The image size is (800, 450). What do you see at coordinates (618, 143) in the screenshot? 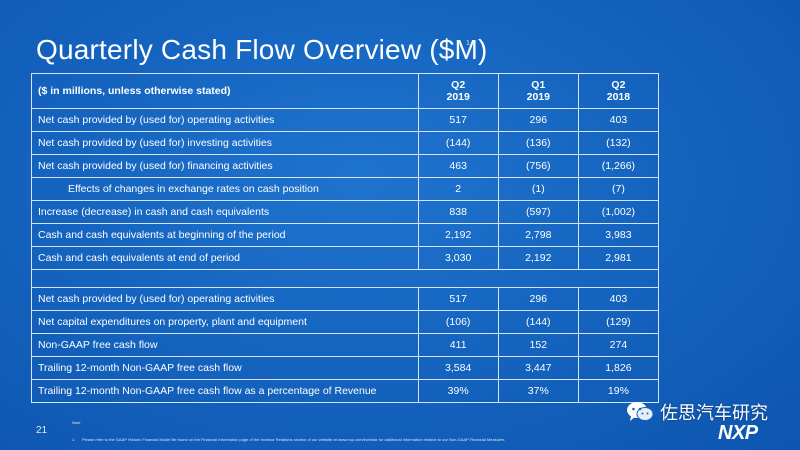
I see `cell-value: (132)` at bounding box center [618, 143].